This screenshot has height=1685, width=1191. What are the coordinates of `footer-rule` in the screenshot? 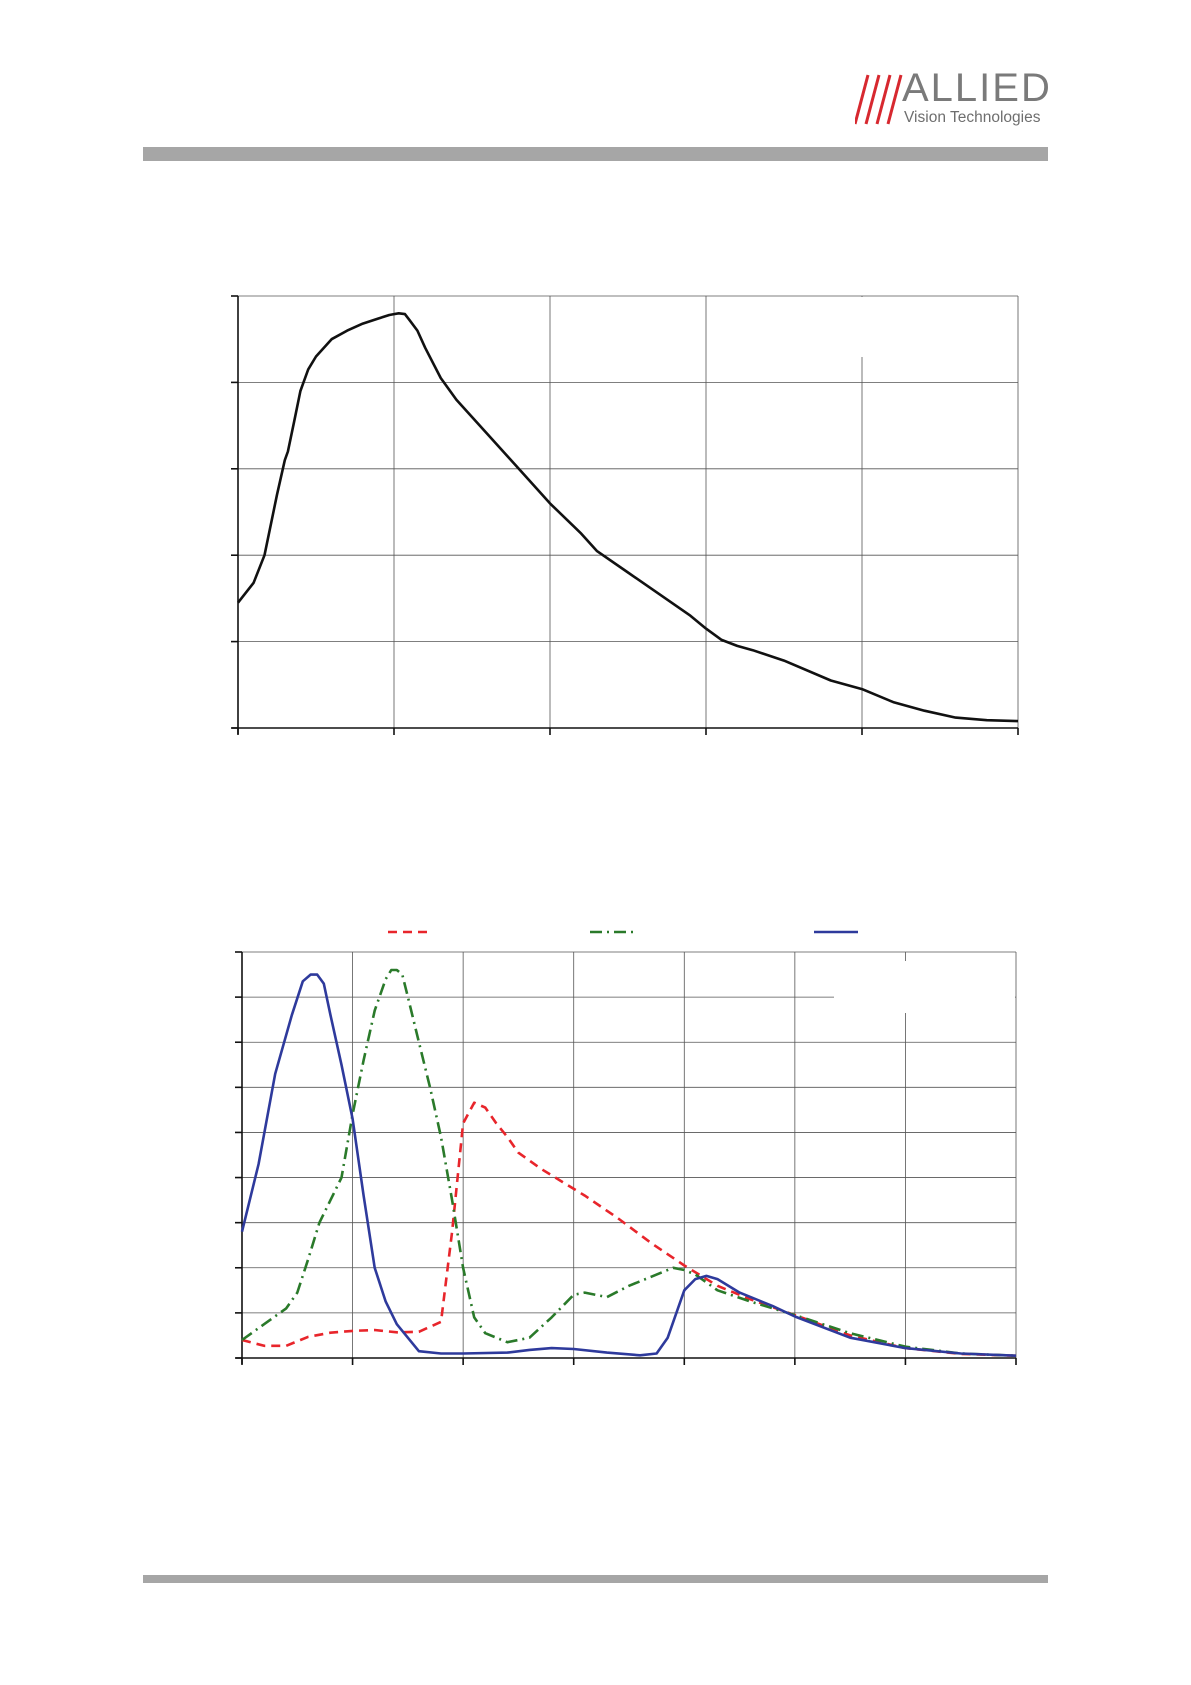 It's located at (595, 1579).